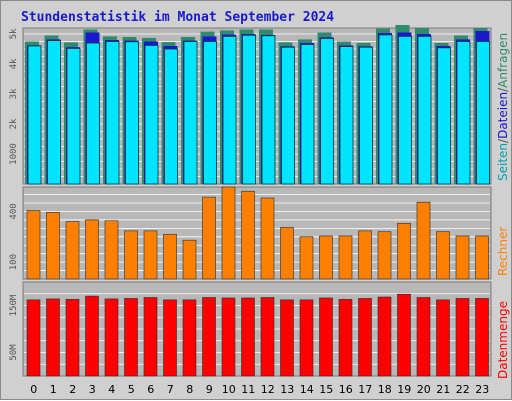 The width and height of the screenshot is (512, 401). I want to click on x-tick-label: 13, so click(287, 389).